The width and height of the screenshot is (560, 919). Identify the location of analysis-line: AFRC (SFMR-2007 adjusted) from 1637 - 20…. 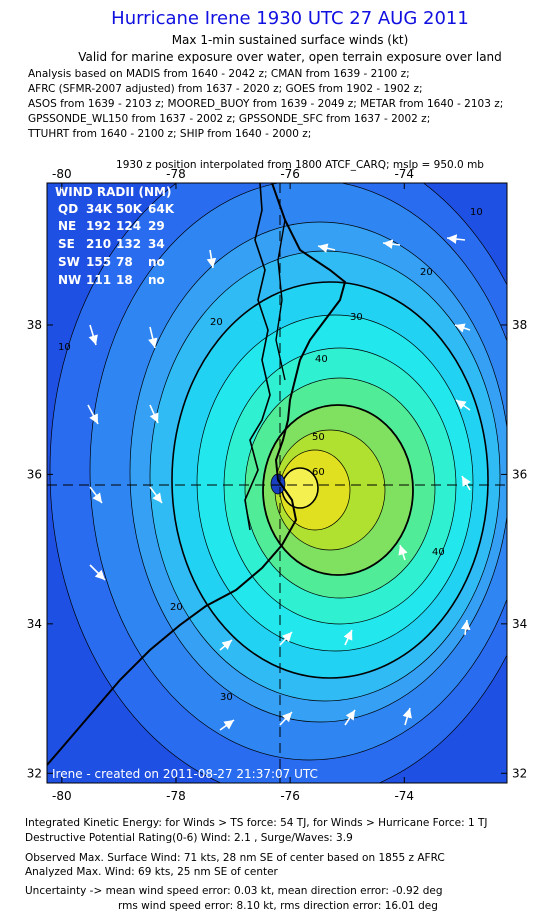
(225, 89).